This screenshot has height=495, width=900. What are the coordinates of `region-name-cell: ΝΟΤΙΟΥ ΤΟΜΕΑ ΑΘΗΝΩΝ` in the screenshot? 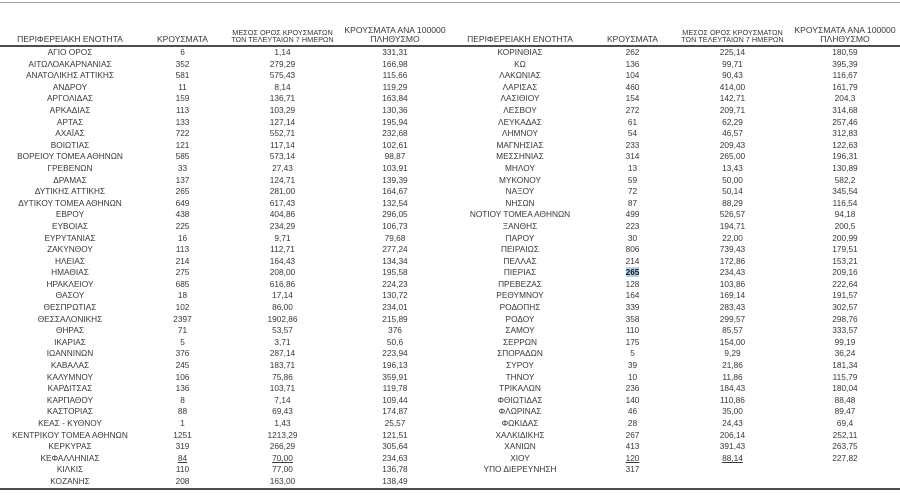 It's located at (520, 215).